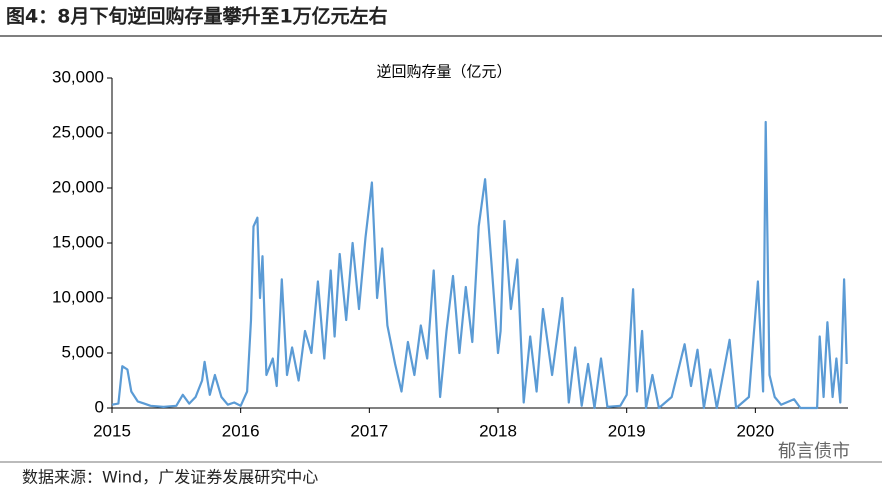 The width and height of the screenshot is (882, 494). Describe the element at coordinates (627, 430) in the screenshot. I see `x-tick-label: 2019` at that location.